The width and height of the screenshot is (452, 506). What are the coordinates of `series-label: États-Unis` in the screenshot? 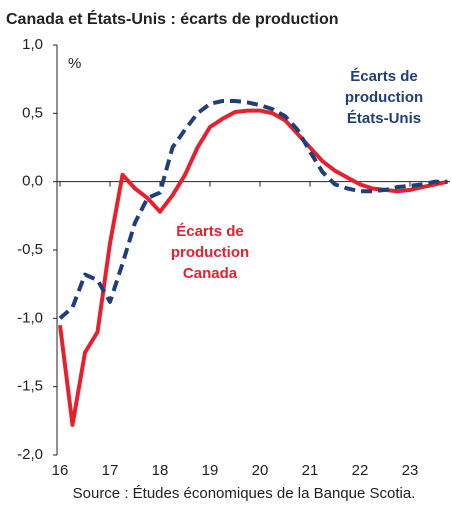 It's located at (384, 118).